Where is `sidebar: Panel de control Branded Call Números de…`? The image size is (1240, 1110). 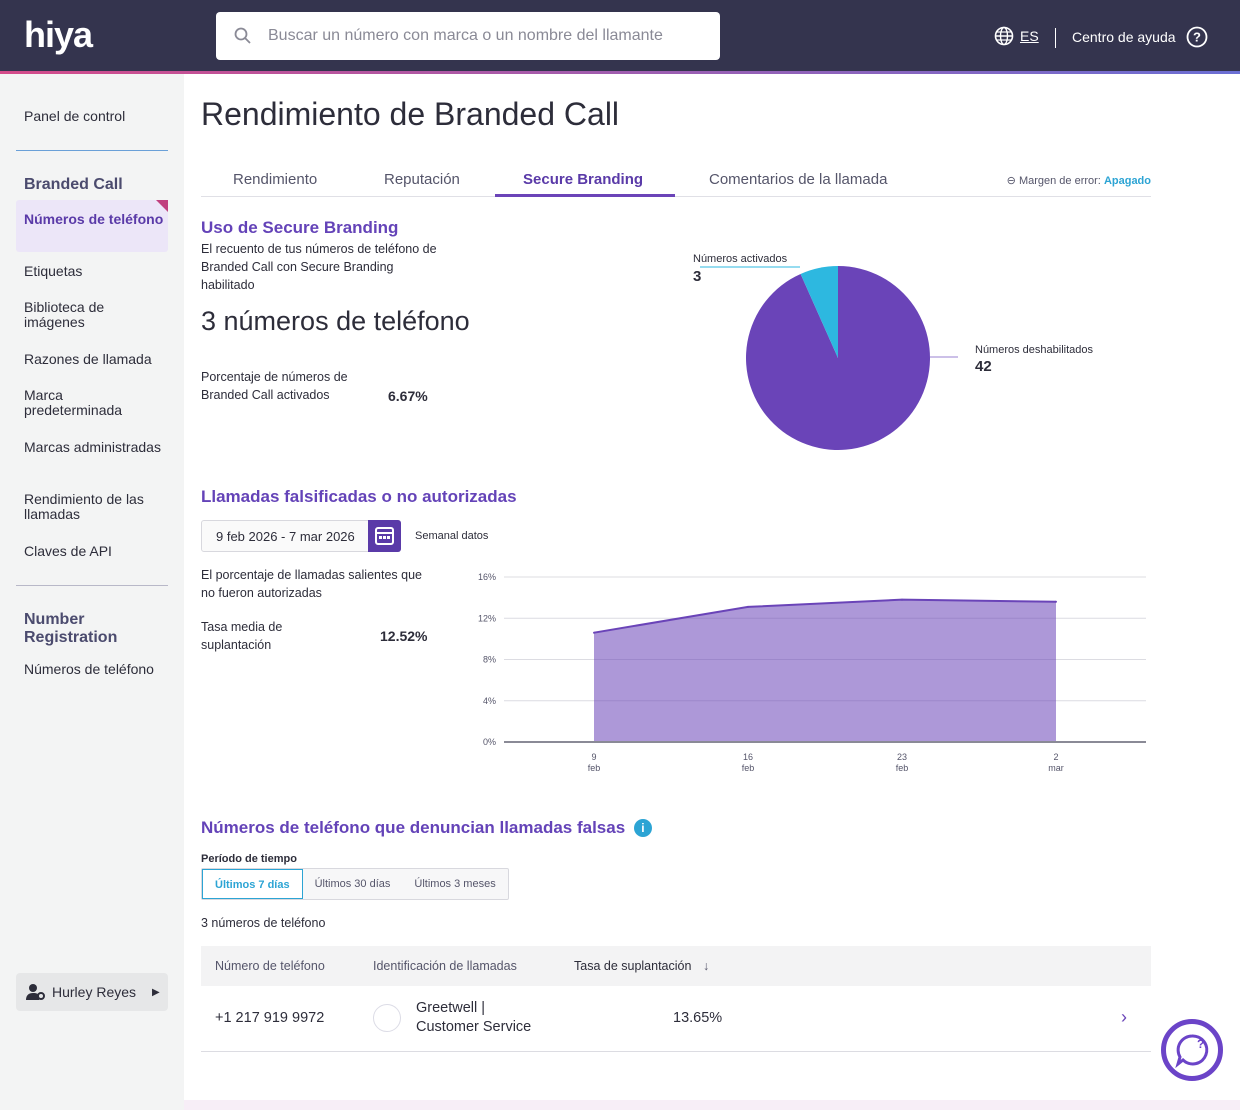 sidebar: Panel de control Branded Call Números de… is located at coordinates (92, 592).